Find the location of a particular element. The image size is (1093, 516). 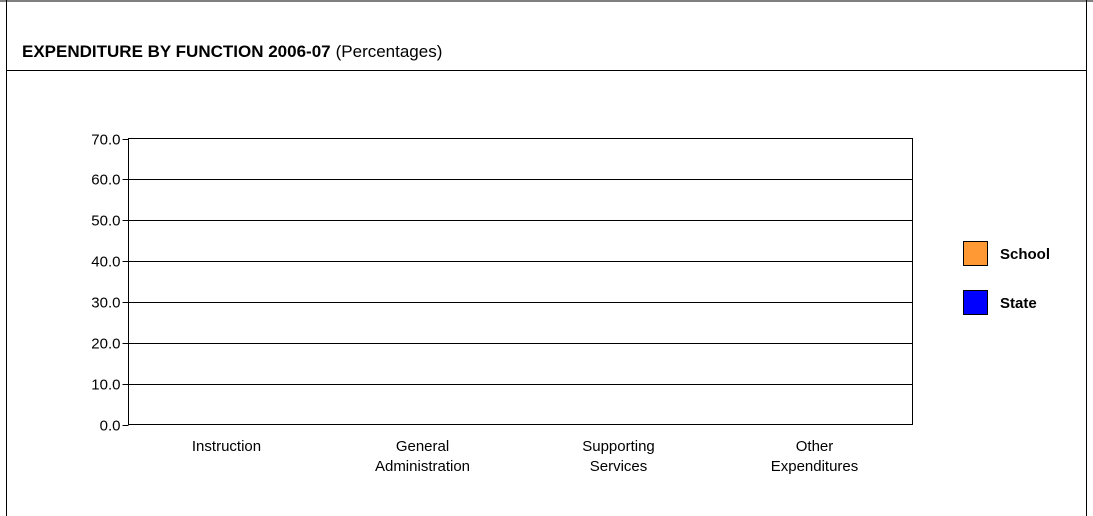

legend-swatch-school is located at coordinates (976, 254).